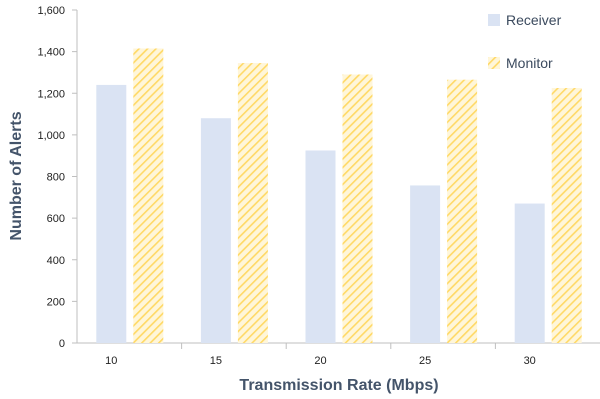 The height and width of the screenshot is (399, 600). I want to click on legend-swatch-monitor, so click(494, 63).